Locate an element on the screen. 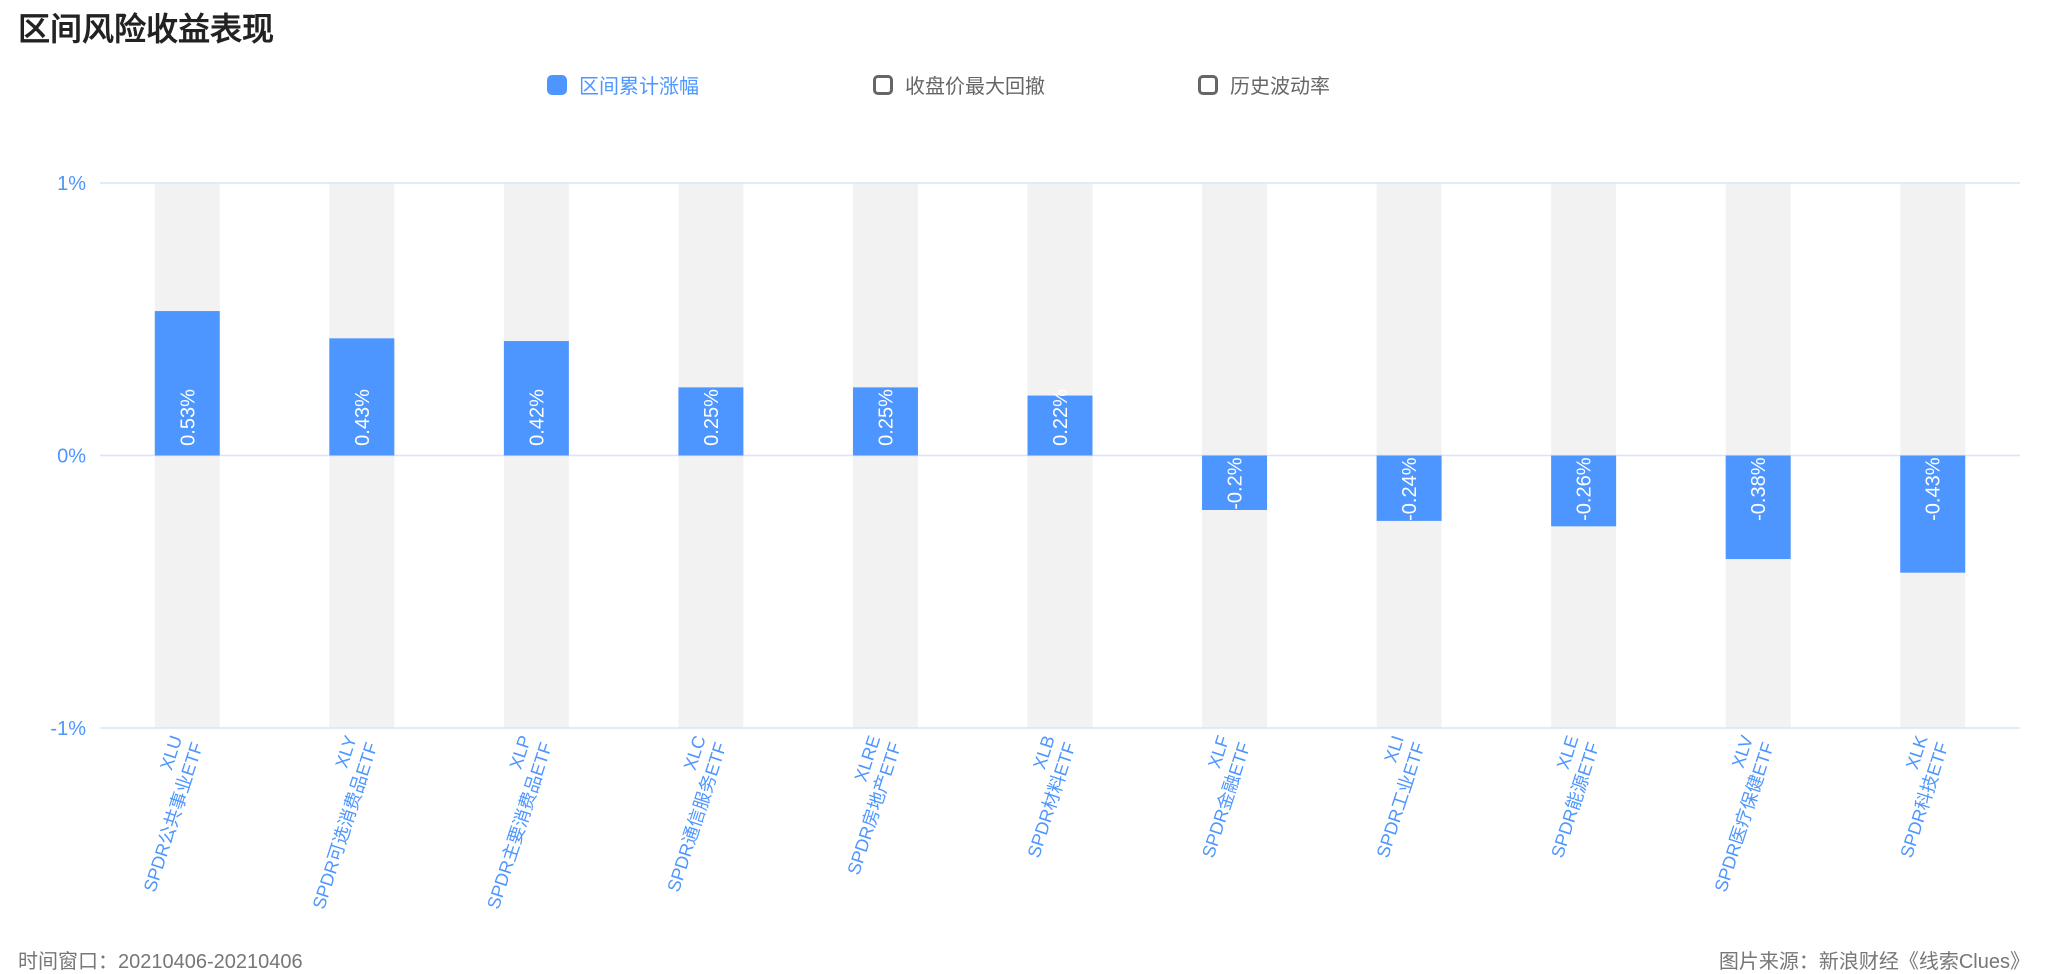 This screenshot has width=2048, height=974. x-tick-label: XLRESPDR房地产ETF is located at coordinates (864, 805).